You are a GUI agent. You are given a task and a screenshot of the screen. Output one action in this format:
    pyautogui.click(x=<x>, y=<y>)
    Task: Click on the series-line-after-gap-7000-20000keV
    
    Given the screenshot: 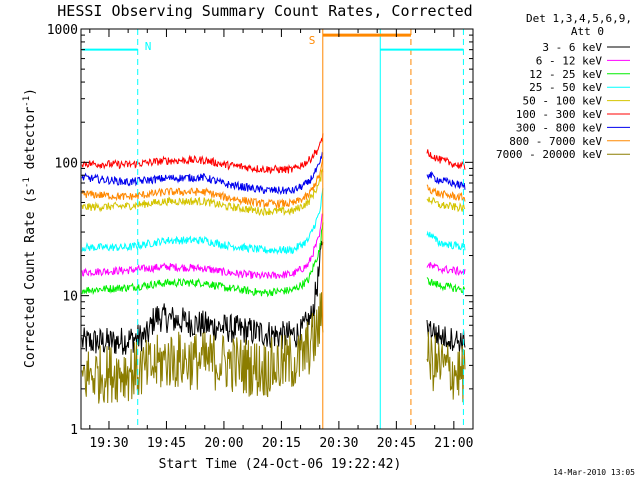 What is the action you would take?
    pyautogui.click(x=446, y=367)
    